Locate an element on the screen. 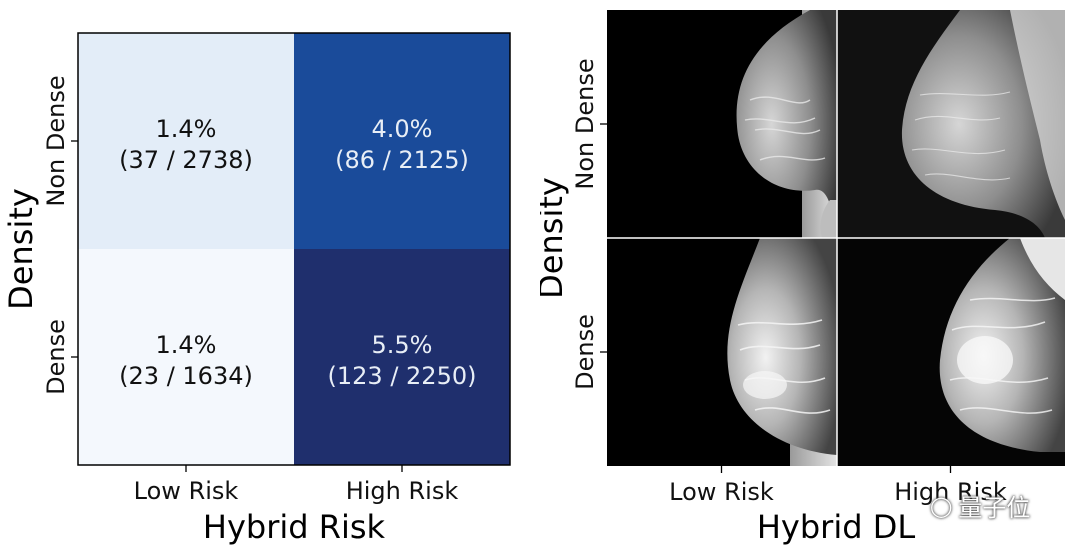  heatmap-cell-r0-c1 is located at coordinates (402, 141).